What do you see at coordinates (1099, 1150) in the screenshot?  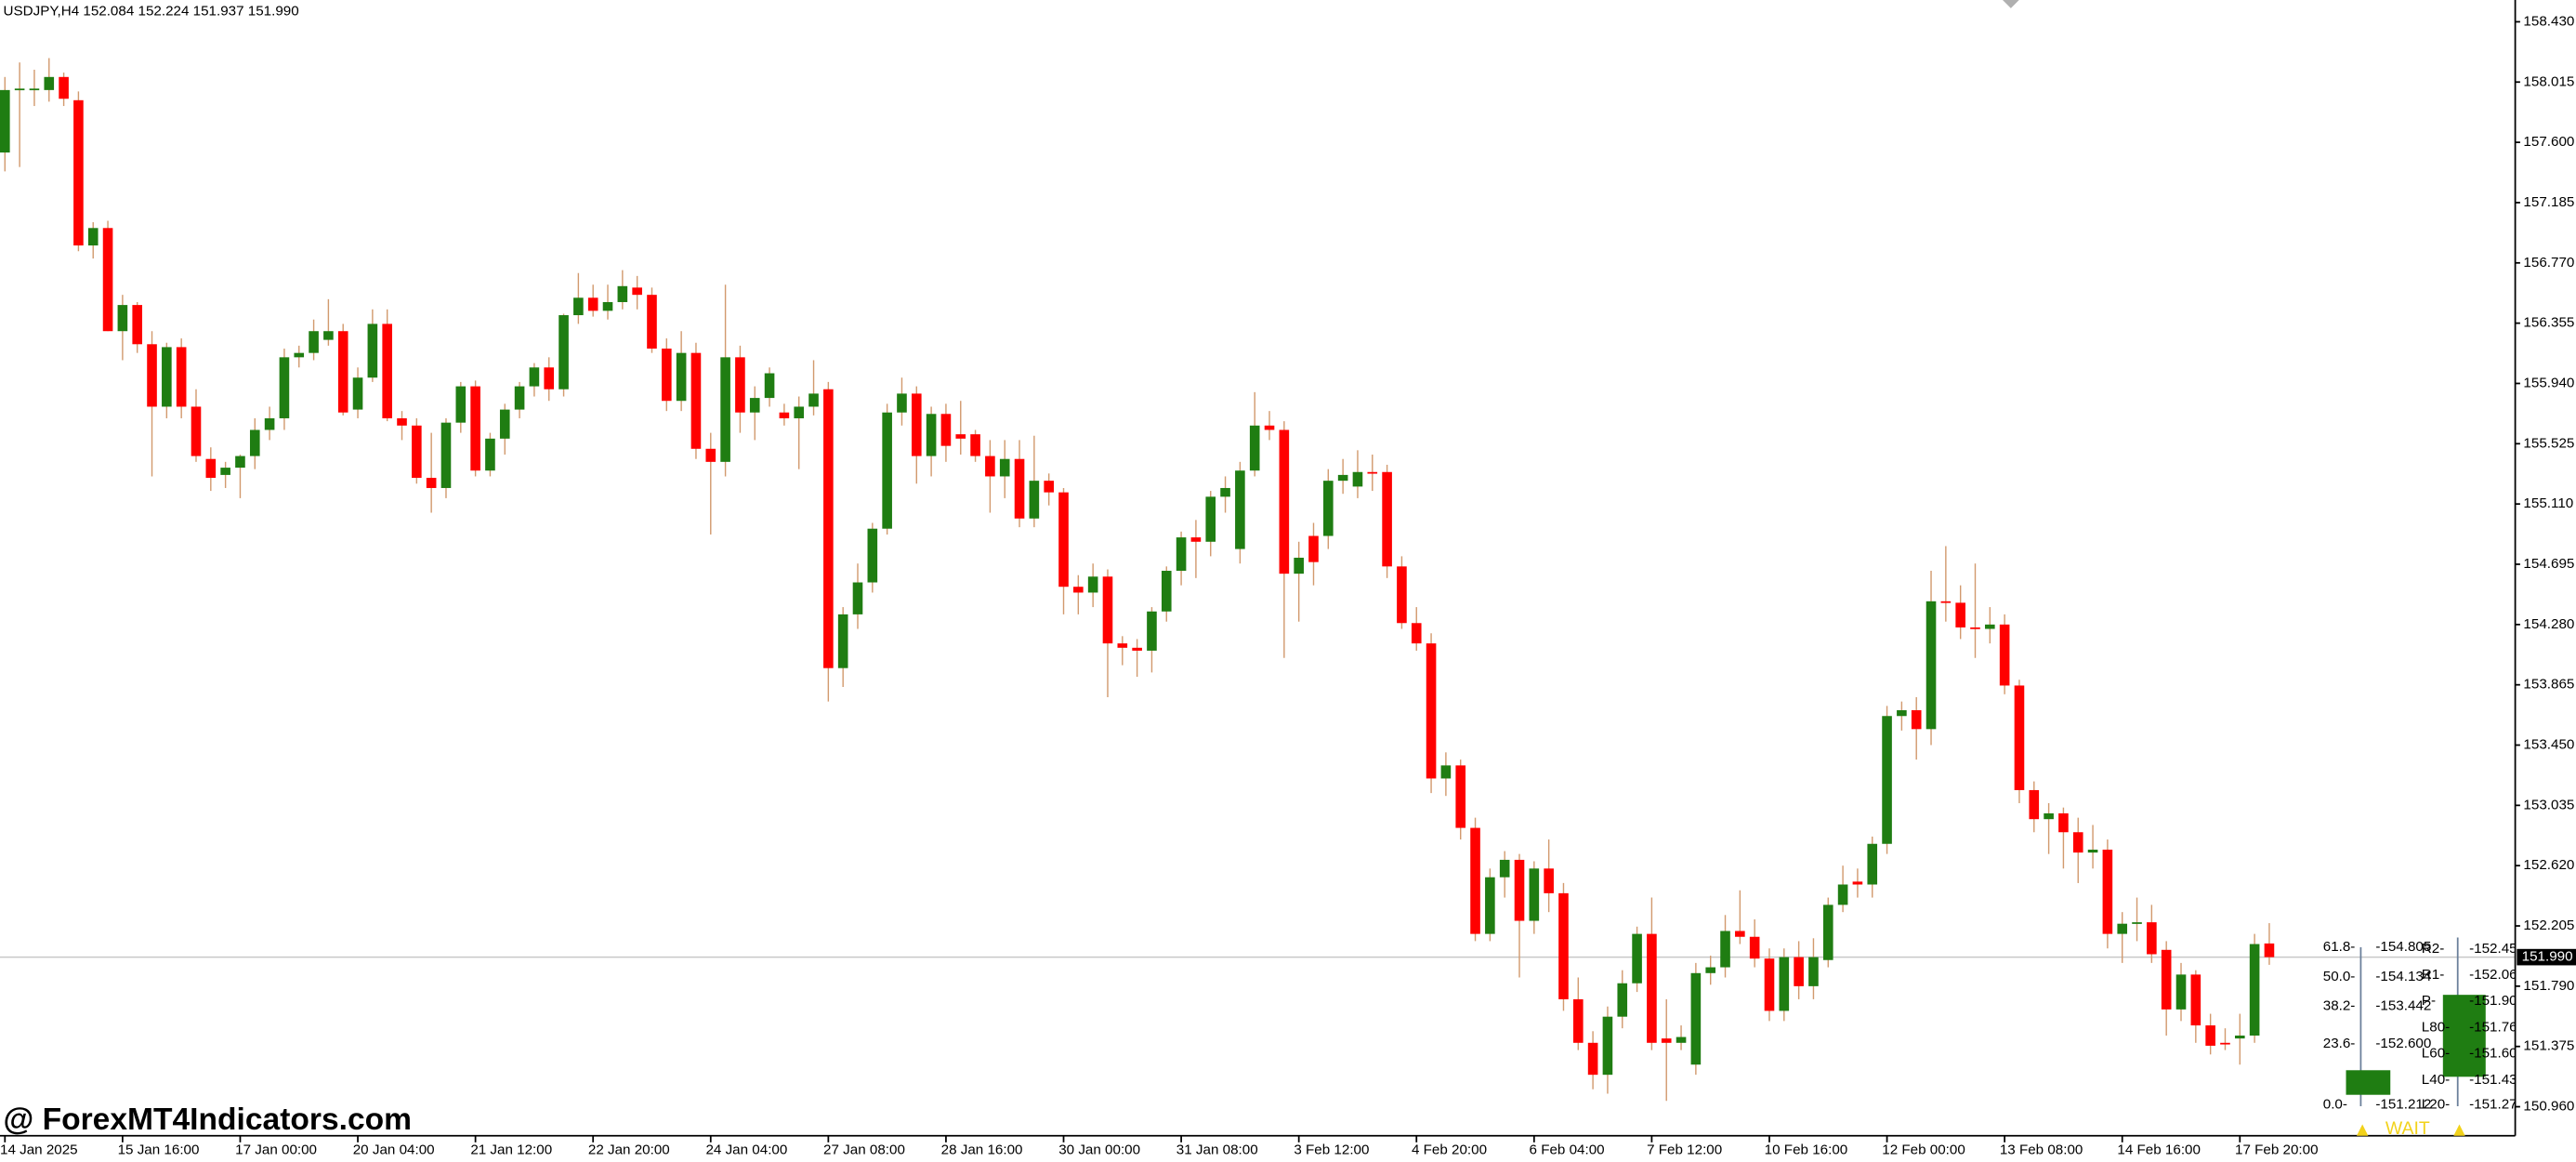 I see `x-tick-label: 30 Jan 00:00` at bounding box center [1099, 1150].